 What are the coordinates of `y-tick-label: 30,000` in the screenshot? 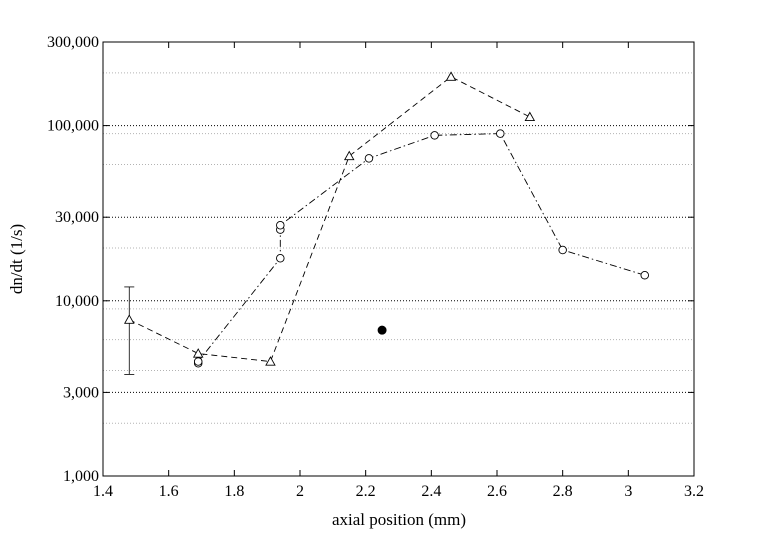 It's located at (77, 217).